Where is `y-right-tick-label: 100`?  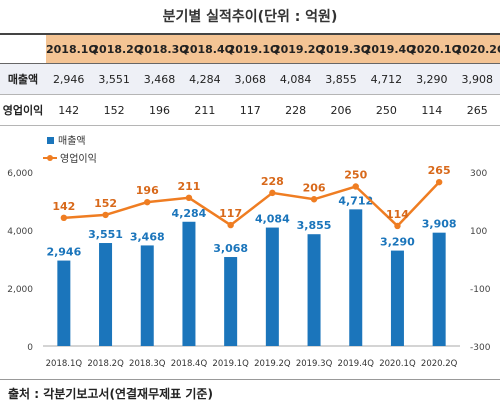
y-right-tick-label: 100 is located at coordinates (478, 232).